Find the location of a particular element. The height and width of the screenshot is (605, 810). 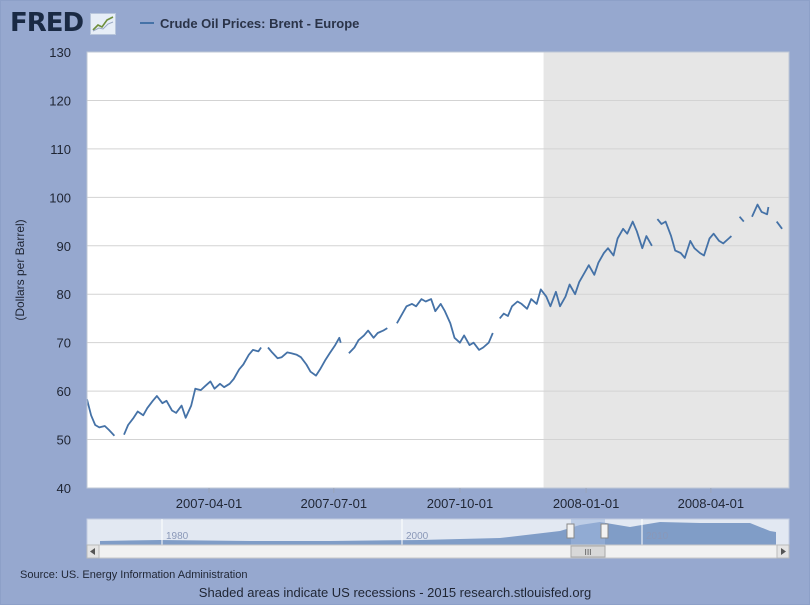

navigator-year-1980: 1980 is located at coordinates (177, 536).